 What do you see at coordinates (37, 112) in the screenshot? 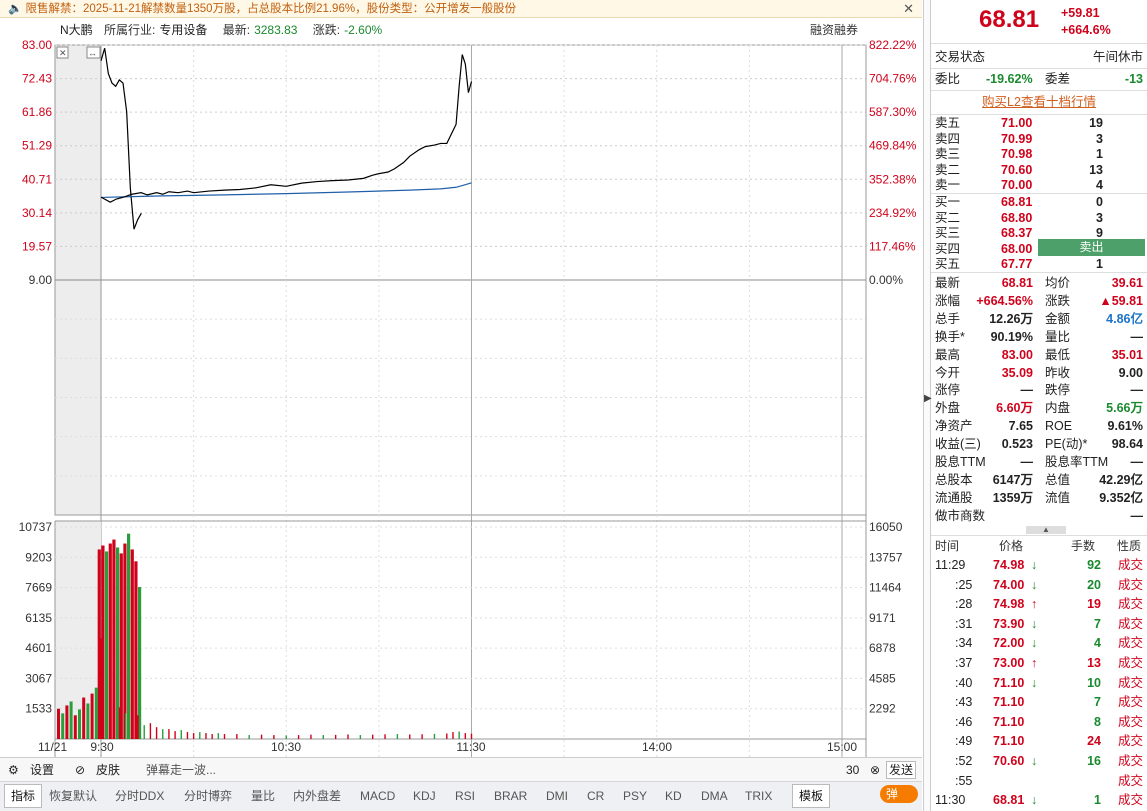
I see `price-y-tick: 61.86` at bounding box center [37, 112].